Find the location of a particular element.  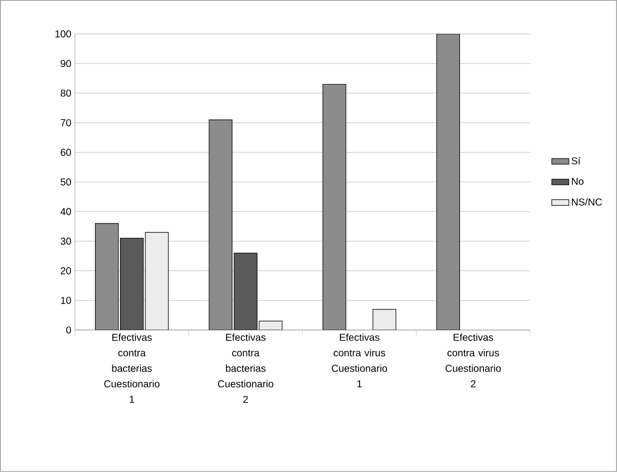

y-tick-label: 0 is located at coordinates (69, 330).